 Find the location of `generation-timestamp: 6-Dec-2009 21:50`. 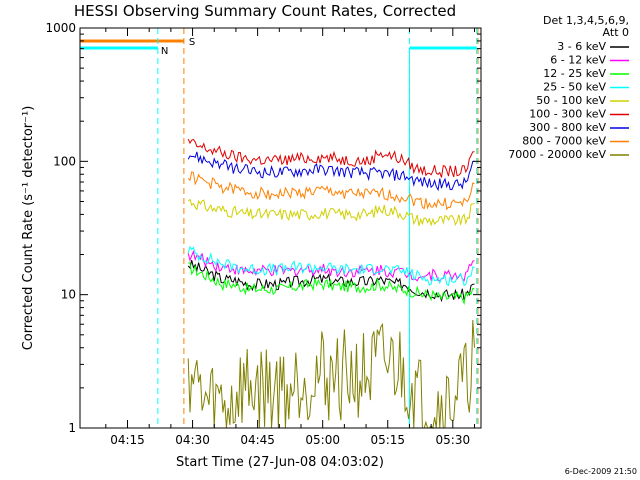

generation-timestamp: 6-Dec-2009 21:50 is located at coordinates (601, 471).